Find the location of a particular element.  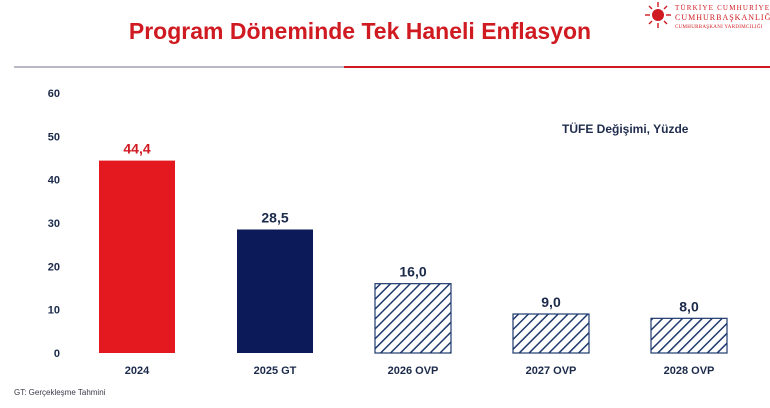

bar-2027-ovp is located at coordinates (551, 333).